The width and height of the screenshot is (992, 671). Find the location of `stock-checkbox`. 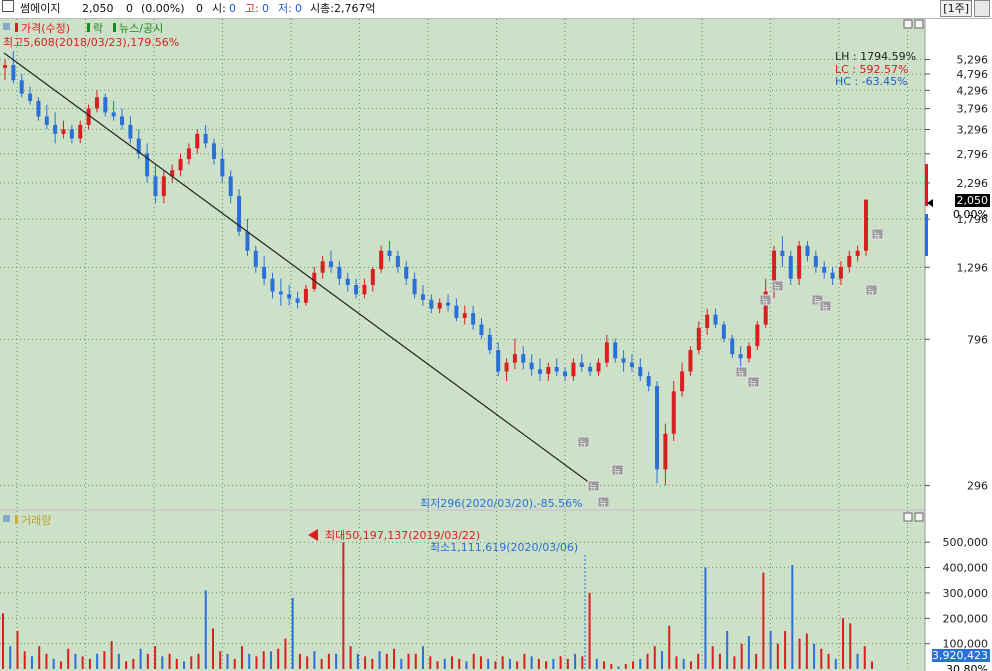

stock-checkbox is located at coordinates (8, 6).